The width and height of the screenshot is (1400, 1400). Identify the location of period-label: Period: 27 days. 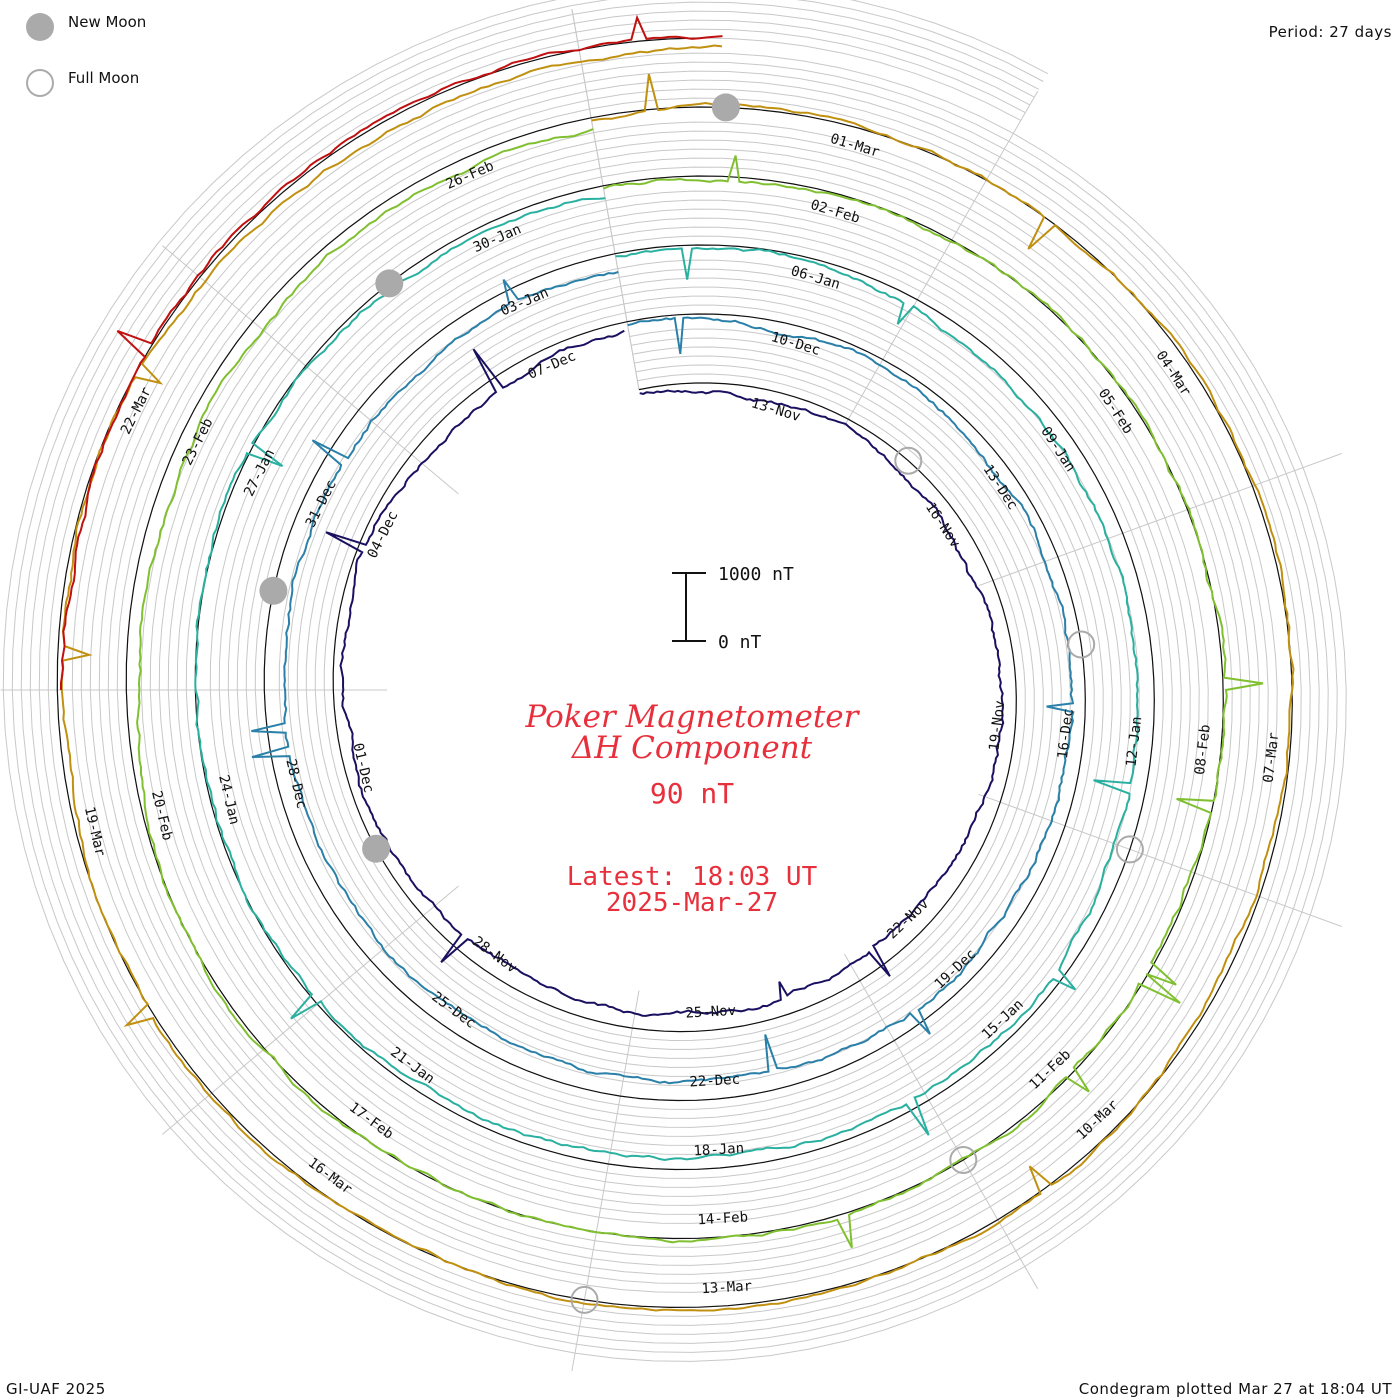
(1330, 32).